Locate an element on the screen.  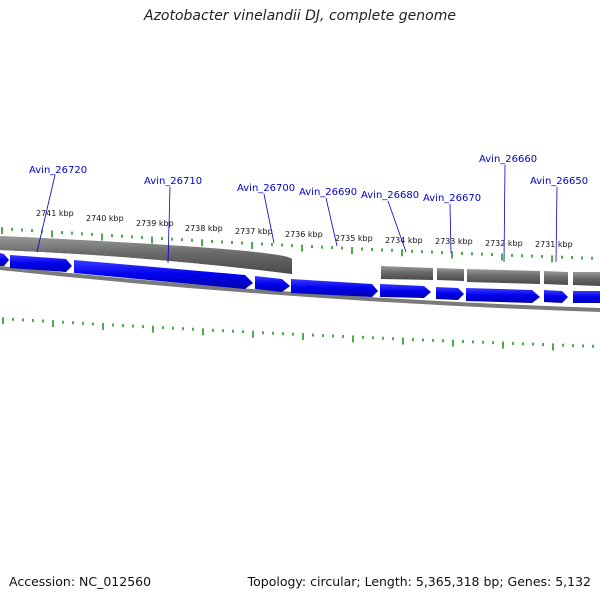
scale-label: 2741 kbp is located at coordinates (55, 213).